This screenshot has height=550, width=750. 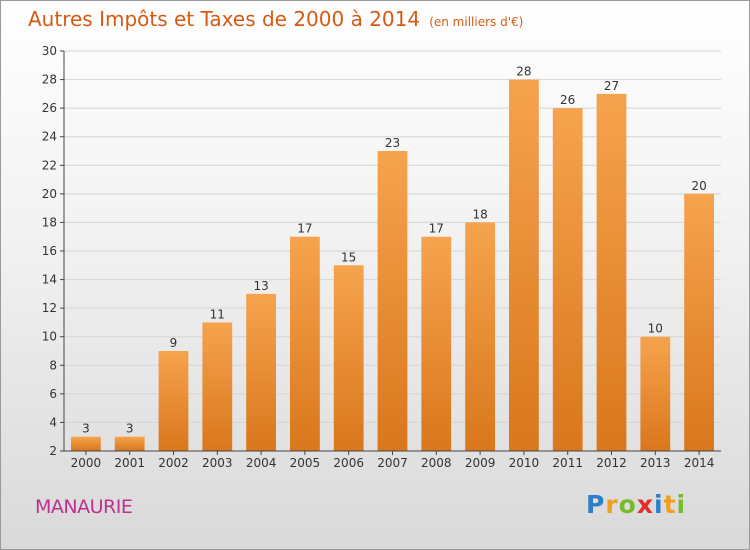 I want to click on y-tick-label: 14, so click(x=49, y=280).